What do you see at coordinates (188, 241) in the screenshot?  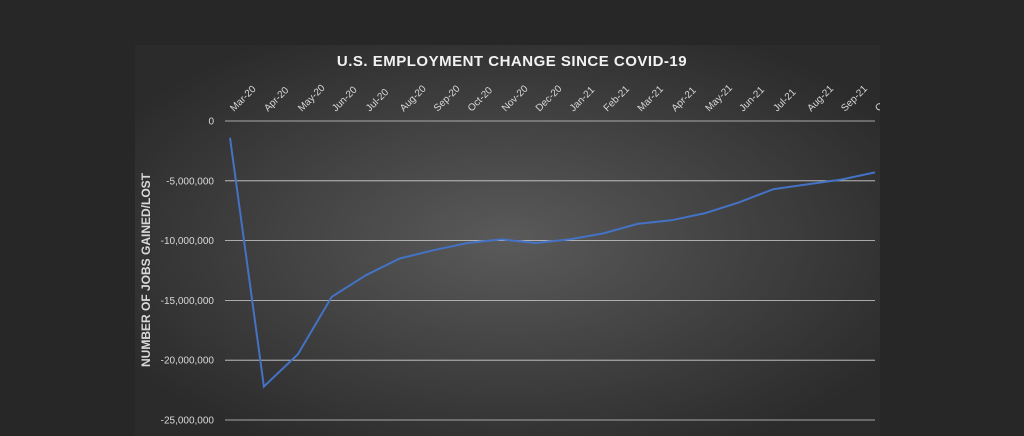 I see `y-tick-label: -10,000,000` at bounding box center [188, 241].